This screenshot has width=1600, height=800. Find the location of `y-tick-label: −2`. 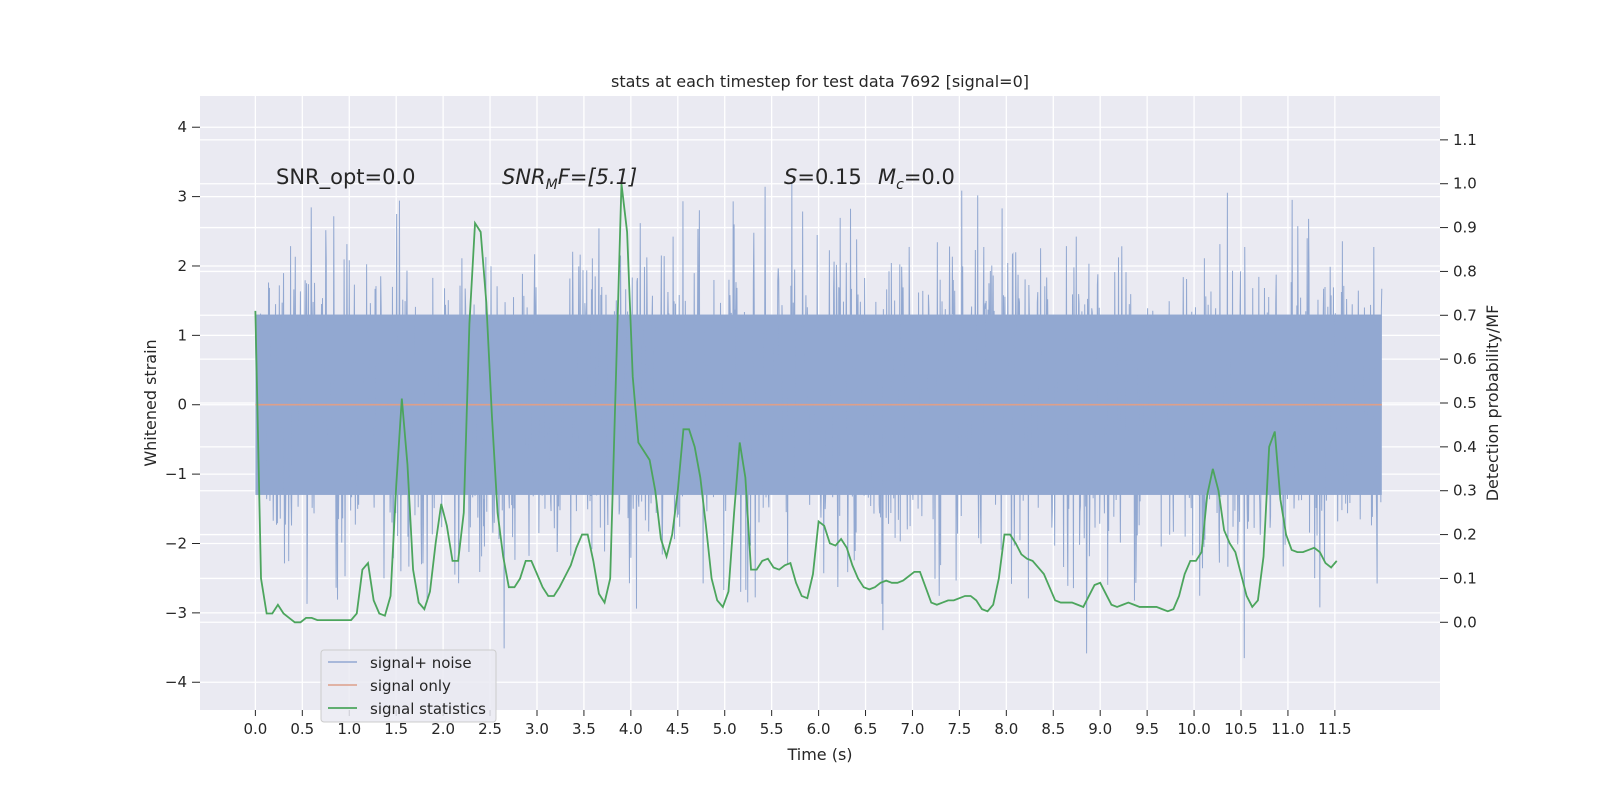

y-tick-label: −2 is located at coordinates (176, 543).